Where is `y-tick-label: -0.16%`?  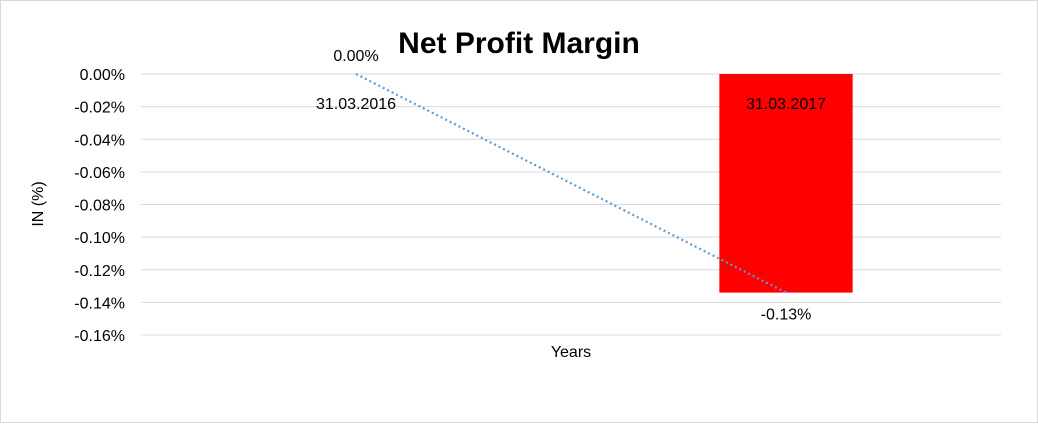 y-tick-label: -0.16% is located at coordinates (99, 336).